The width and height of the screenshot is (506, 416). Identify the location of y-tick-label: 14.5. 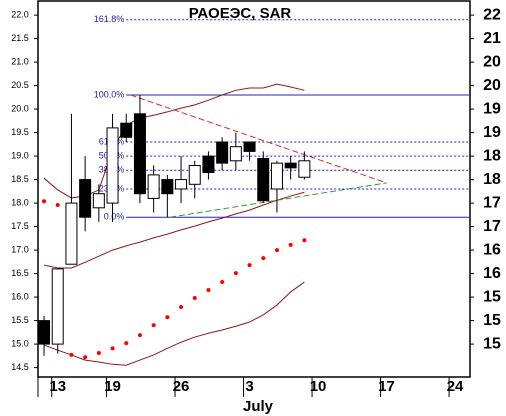
(20, 367).